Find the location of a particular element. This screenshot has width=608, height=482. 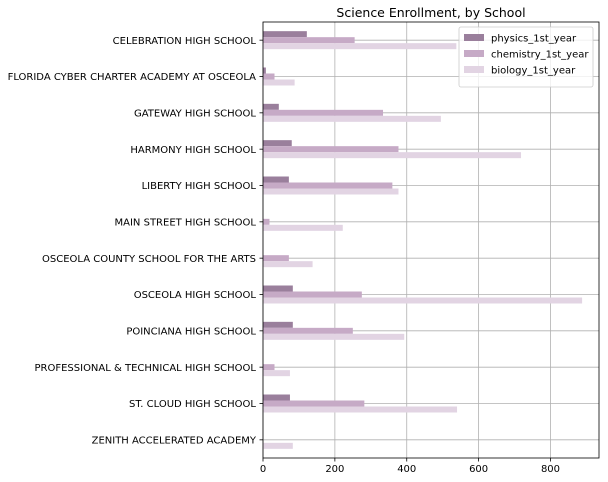

legend-label: biology_1st_year is located at coordinates (533, 71).